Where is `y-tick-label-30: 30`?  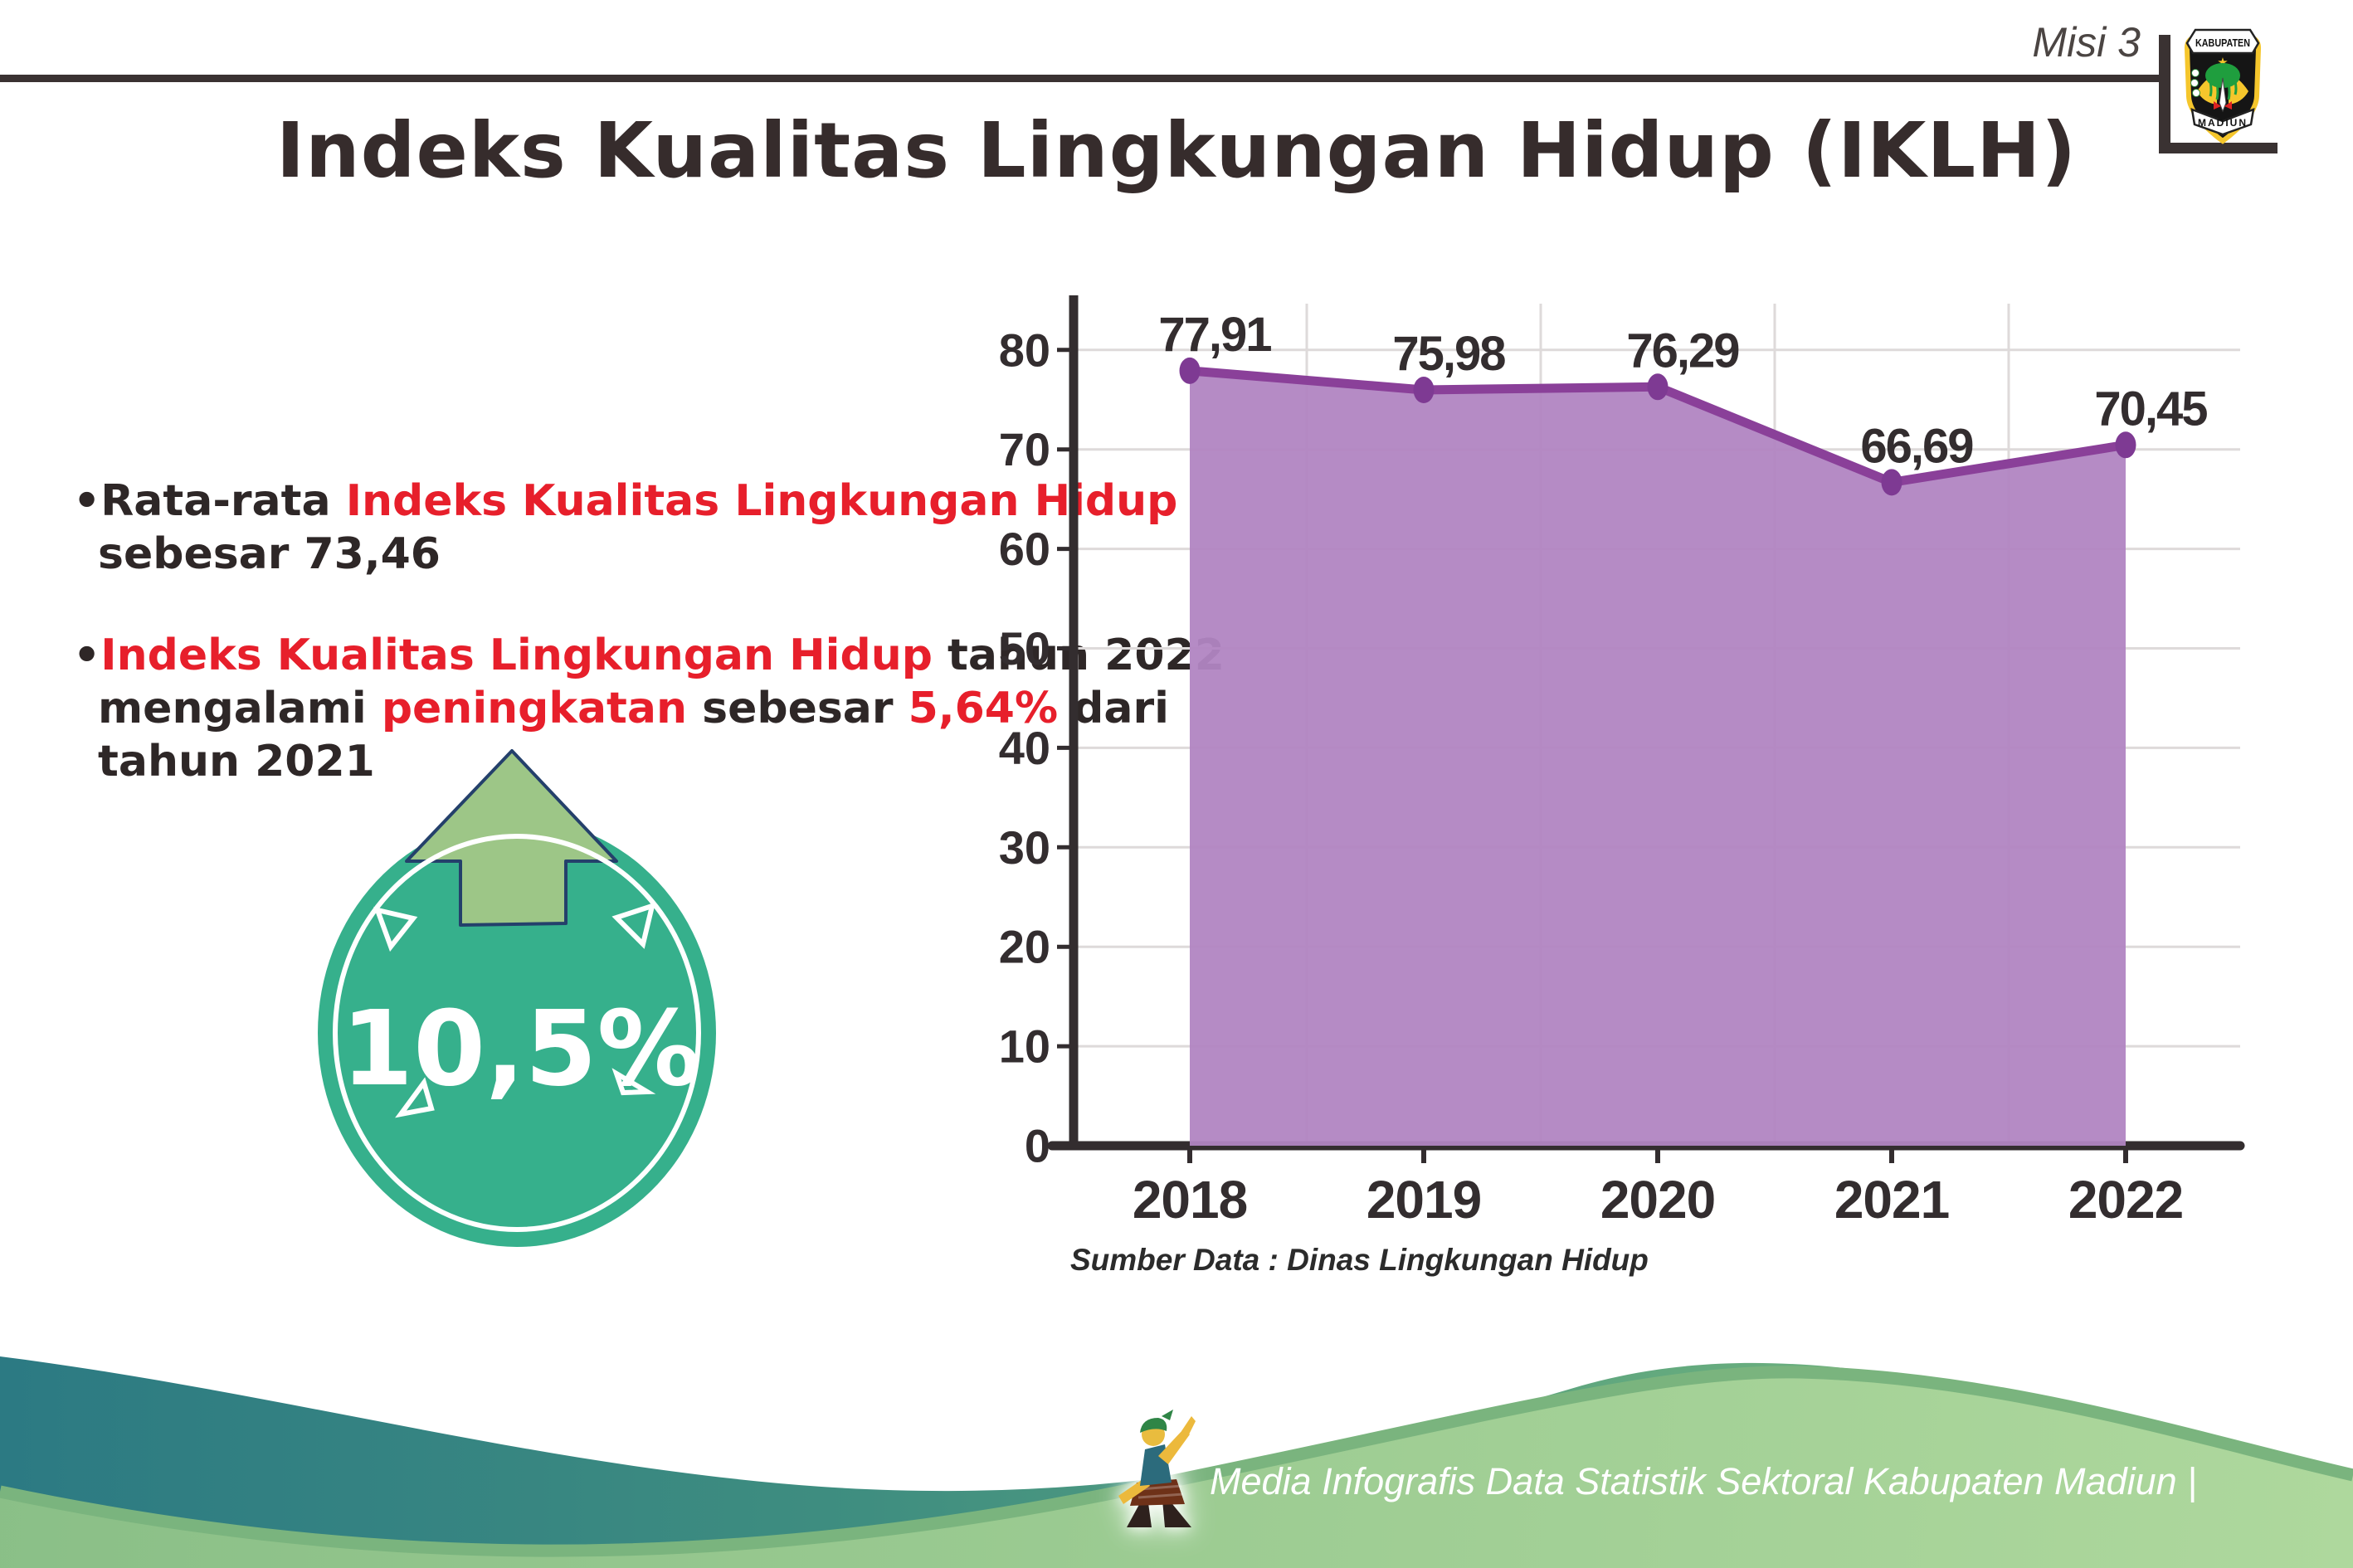 y-tick-label-30: 30 is located at coordinates (1024, 847).